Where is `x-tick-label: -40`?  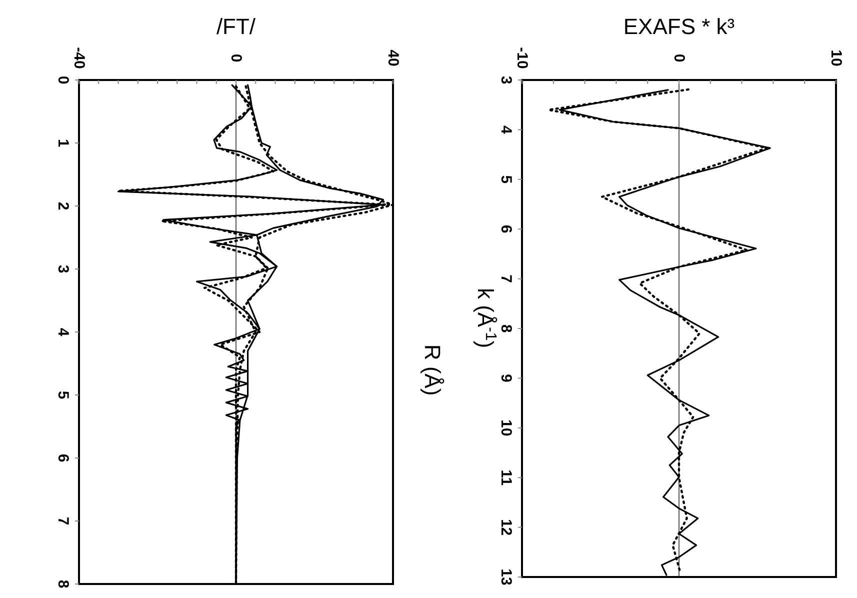 x-tick-label: -40 is located at coordinates (79, 58).